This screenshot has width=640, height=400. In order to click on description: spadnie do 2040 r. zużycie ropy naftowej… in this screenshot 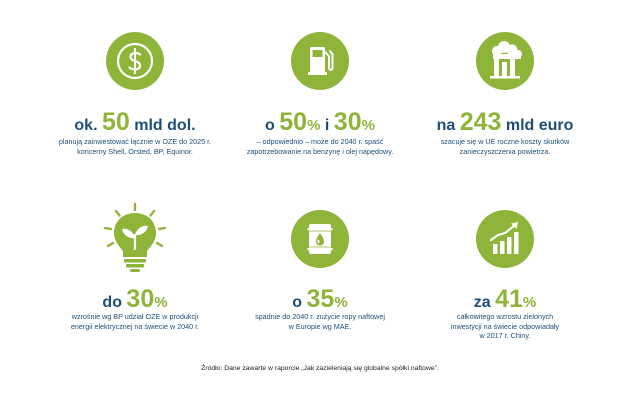, I will do `click(320, 321)`.